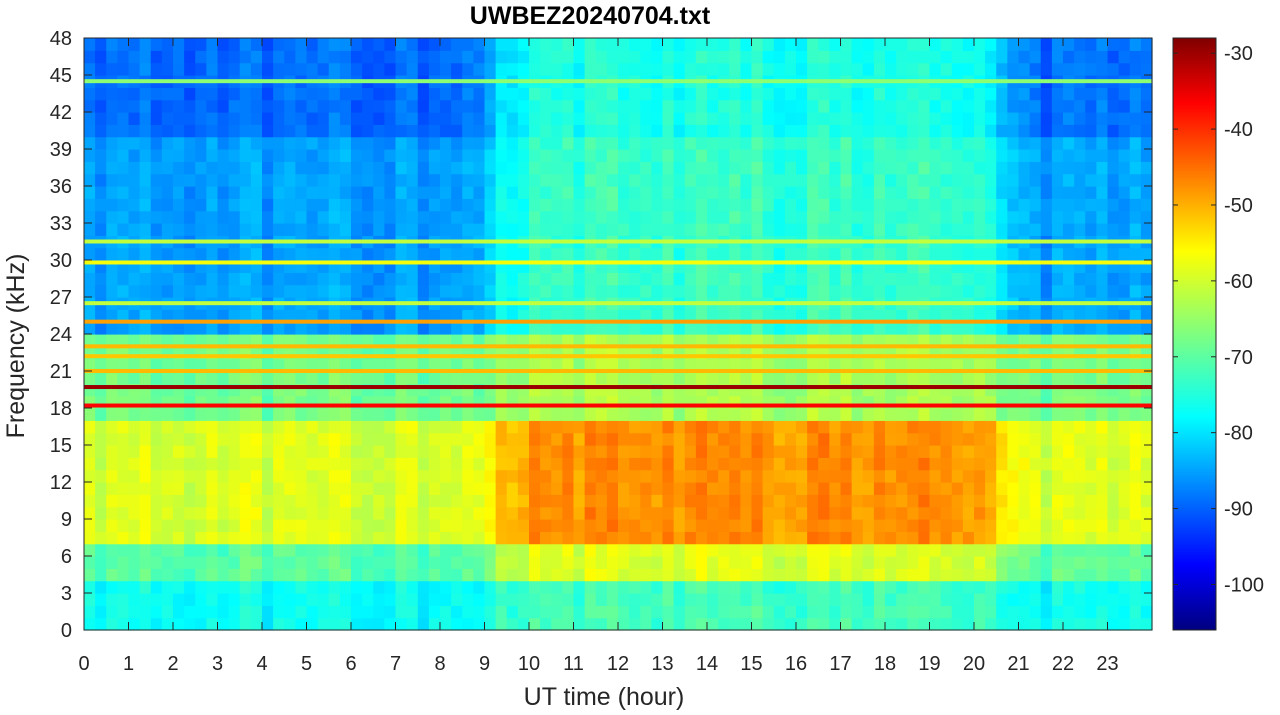  What do you see at coordinates (83, 664) in the screenshot?
I see `x-tick-label: 0` at bounding box center [83, 664].